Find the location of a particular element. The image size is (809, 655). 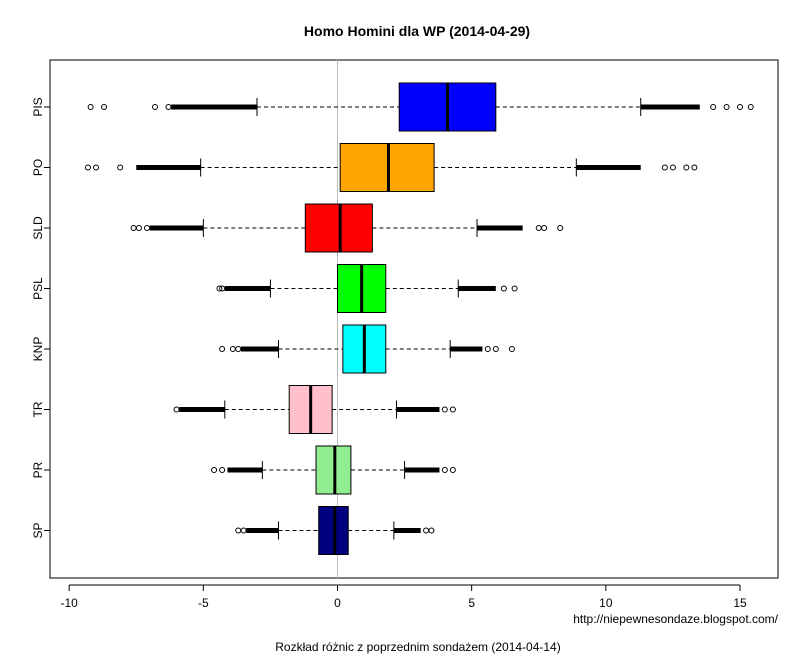

source-note: http://niepewnesondaze.blogspot.com/ is located at coordinates (675, 619).